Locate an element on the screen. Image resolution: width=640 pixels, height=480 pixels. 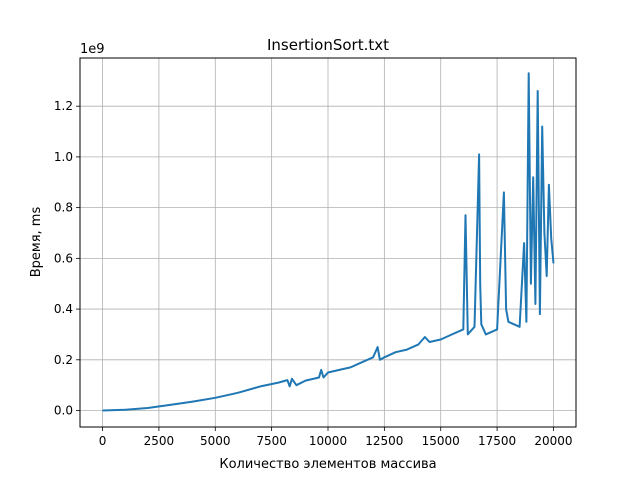
x-tick-label: 5000 is located at coordinates (215, 441).